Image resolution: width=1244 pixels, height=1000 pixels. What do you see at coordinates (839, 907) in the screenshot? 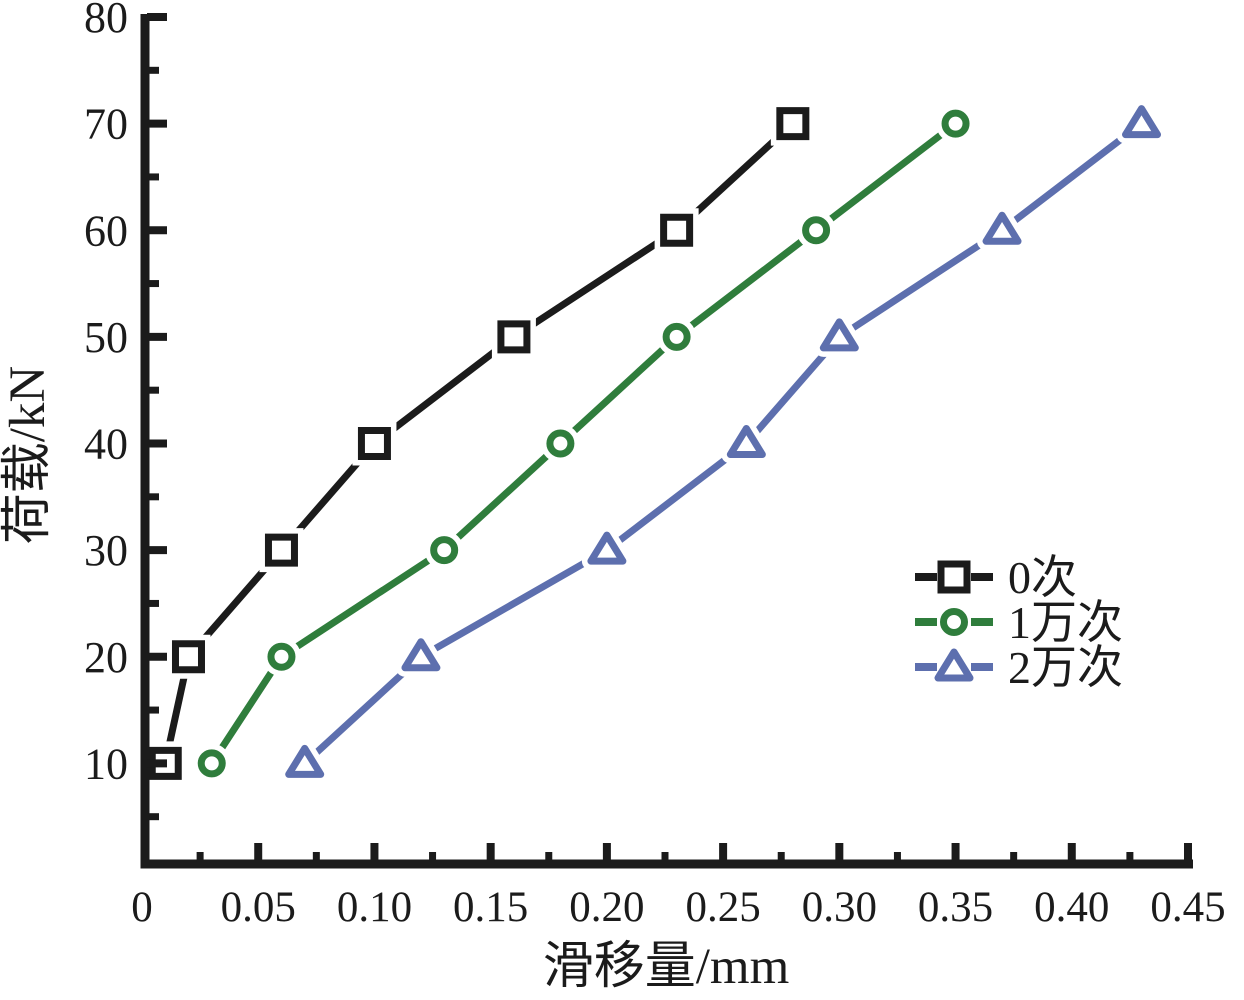
I see `x-tick-label: 0.30` at bounding box center [839, 907].